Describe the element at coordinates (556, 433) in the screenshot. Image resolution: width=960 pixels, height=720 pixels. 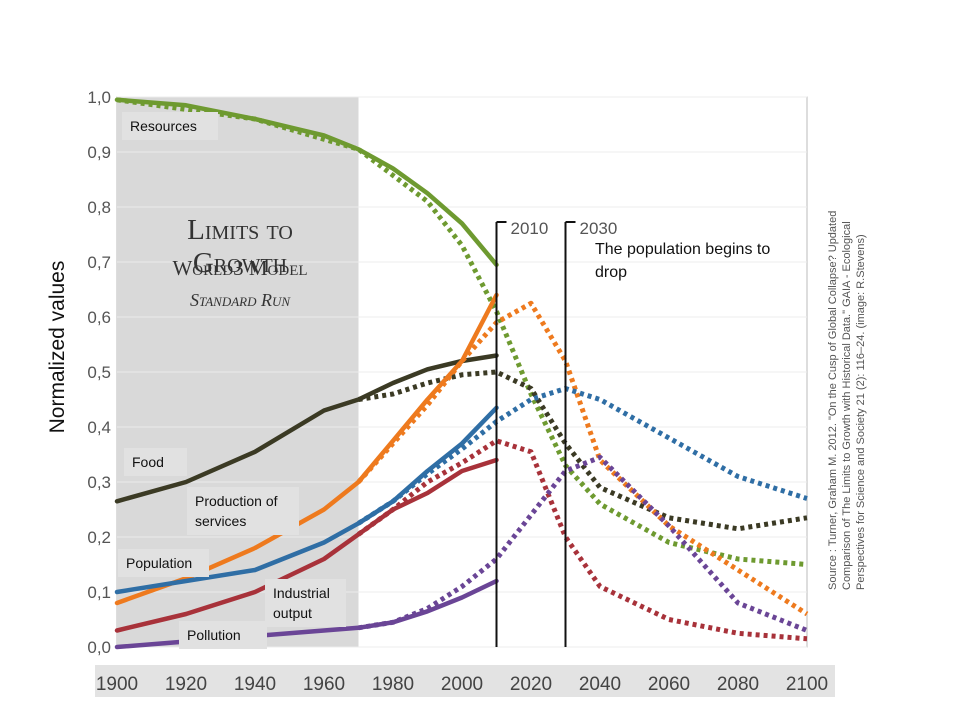
I see `year-markers: 2010 2030` at that location.